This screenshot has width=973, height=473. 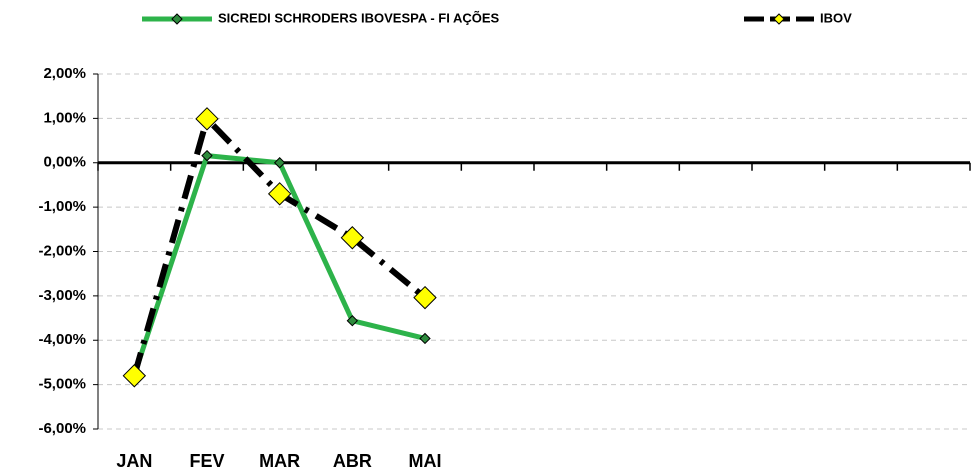 What do you see at coordinates (206, 461) in the screenshot?
I see `x-tick-label: FEV` at bounding box center [206, 461].